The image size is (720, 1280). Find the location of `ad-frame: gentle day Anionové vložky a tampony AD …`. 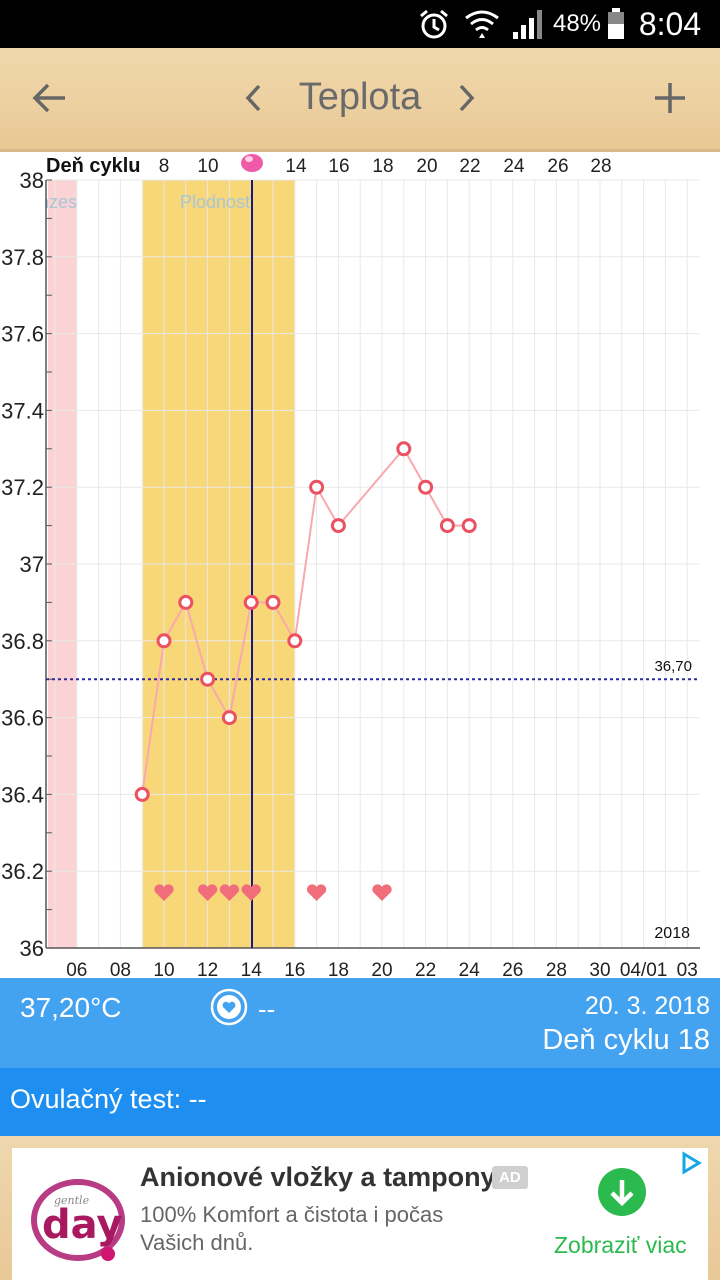

ad-frame: gentle day Anionové vložky a tampony AD … is located at coordinates (360, 1208).